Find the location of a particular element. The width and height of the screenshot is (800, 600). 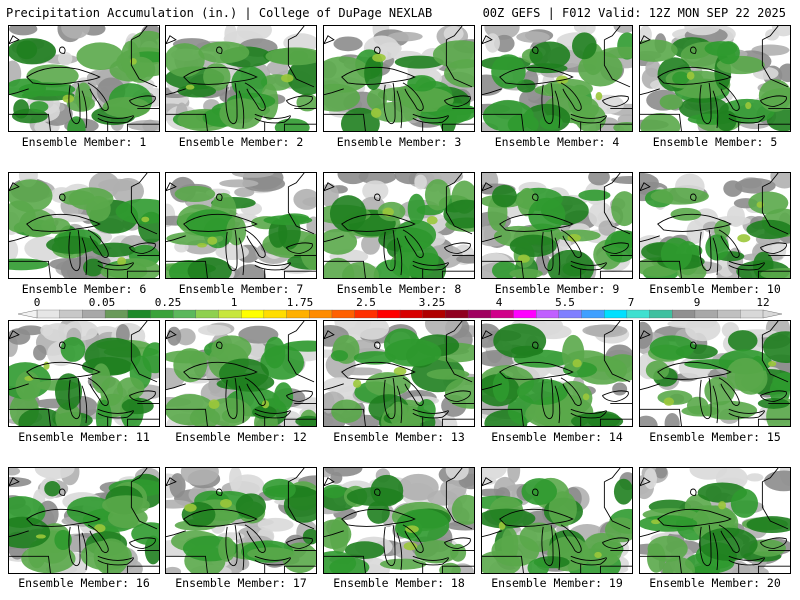

ensemble-member-label: Ensemble Member: 9 is located at coordinates (557, 289).